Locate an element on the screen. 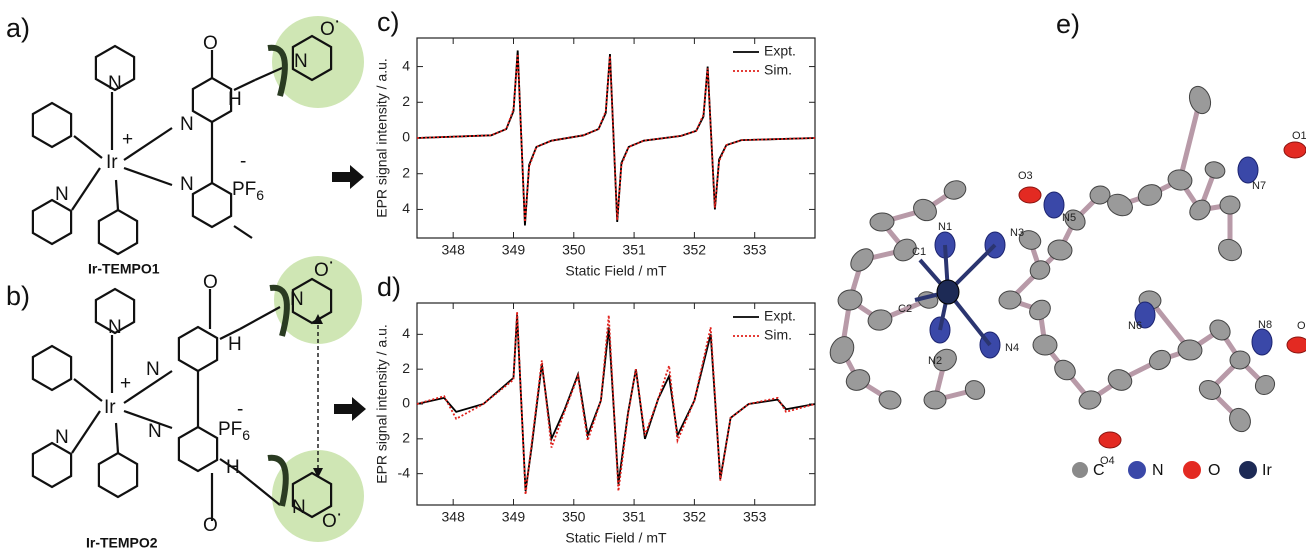  iridium-atom is located at coordinates (948, 292).